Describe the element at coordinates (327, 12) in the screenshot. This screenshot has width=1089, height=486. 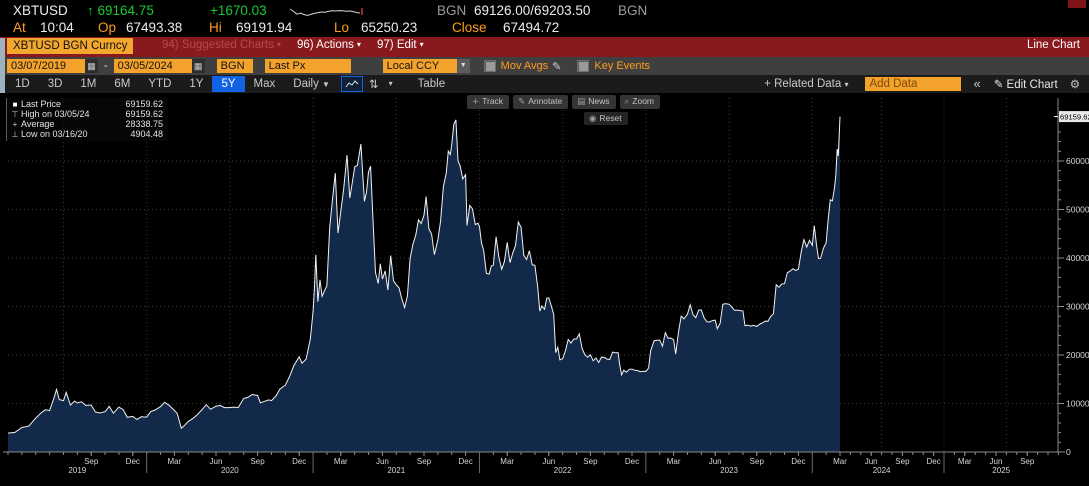
I see `intraday-sparkline` at that location.